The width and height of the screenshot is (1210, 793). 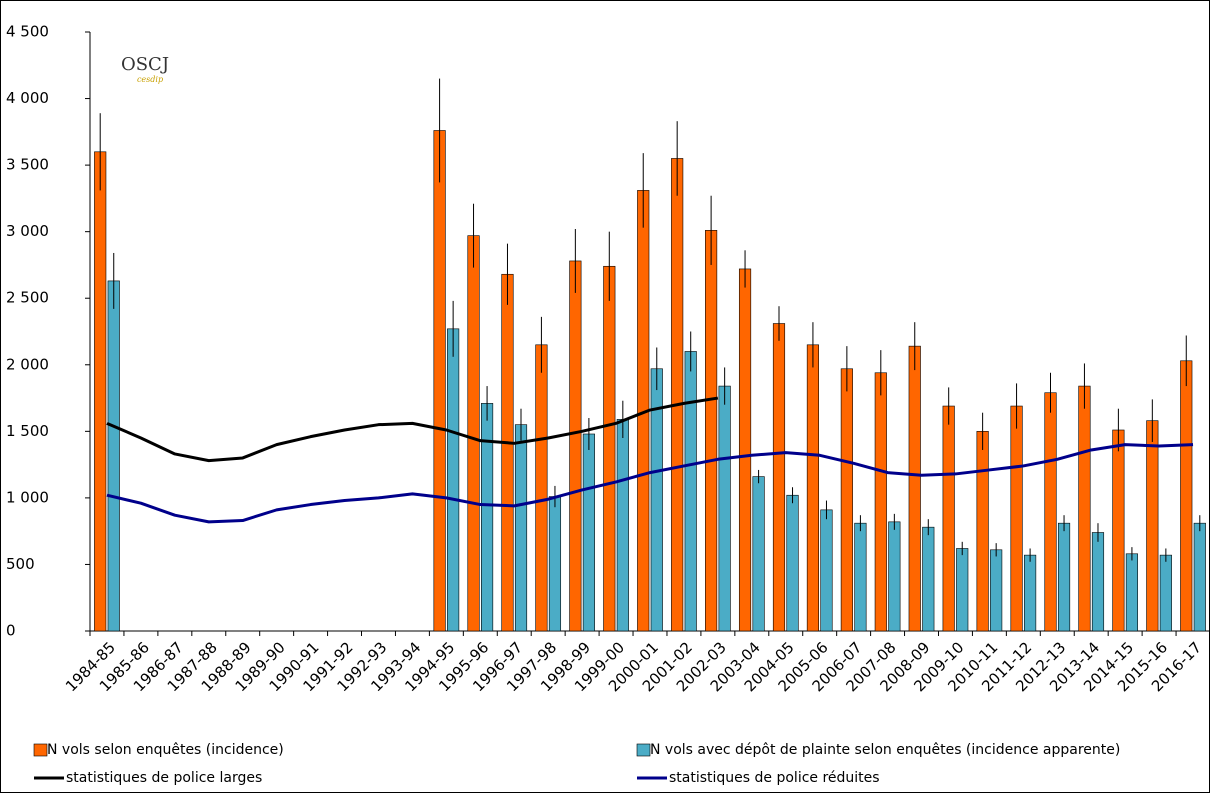 I want to click on y-tick-label: 0, so click(x=11, y=631).